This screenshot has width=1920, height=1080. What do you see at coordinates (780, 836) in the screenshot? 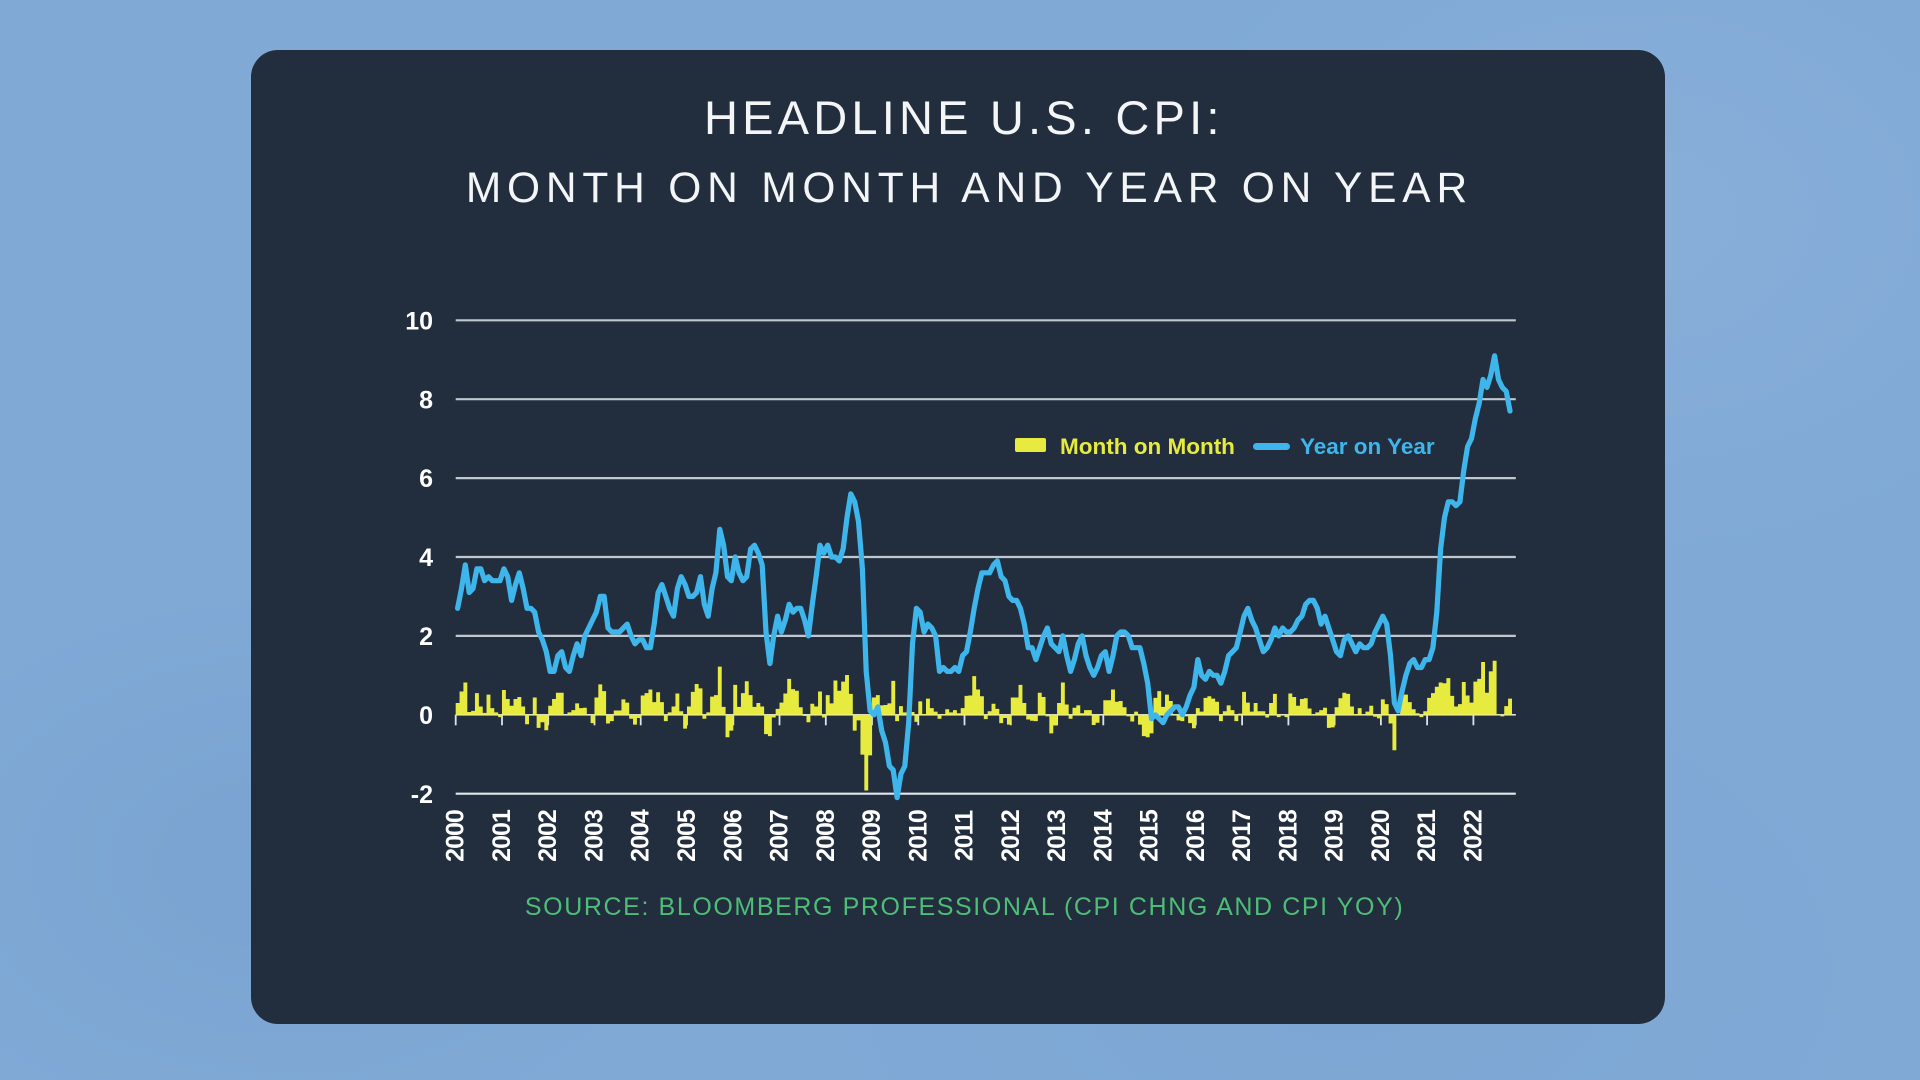
I see `svg-text: 2007` at bounding box center [780, 836].